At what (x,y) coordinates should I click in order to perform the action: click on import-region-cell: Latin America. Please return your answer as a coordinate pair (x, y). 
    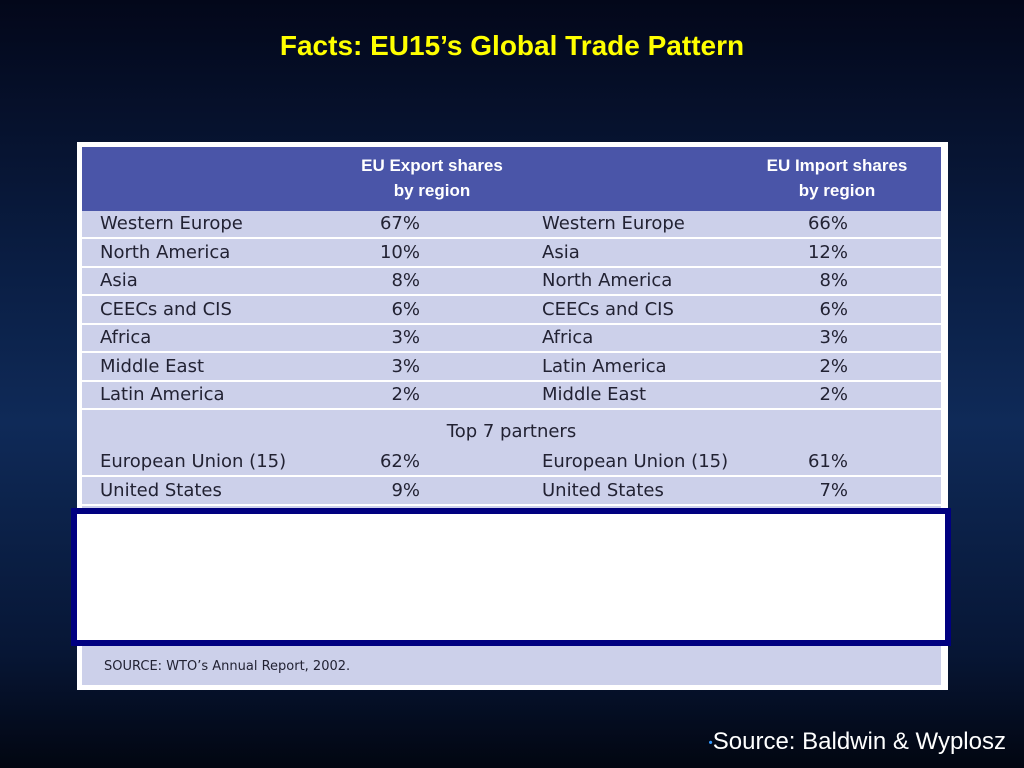
    Looking at the image, I should click on (604, 366).